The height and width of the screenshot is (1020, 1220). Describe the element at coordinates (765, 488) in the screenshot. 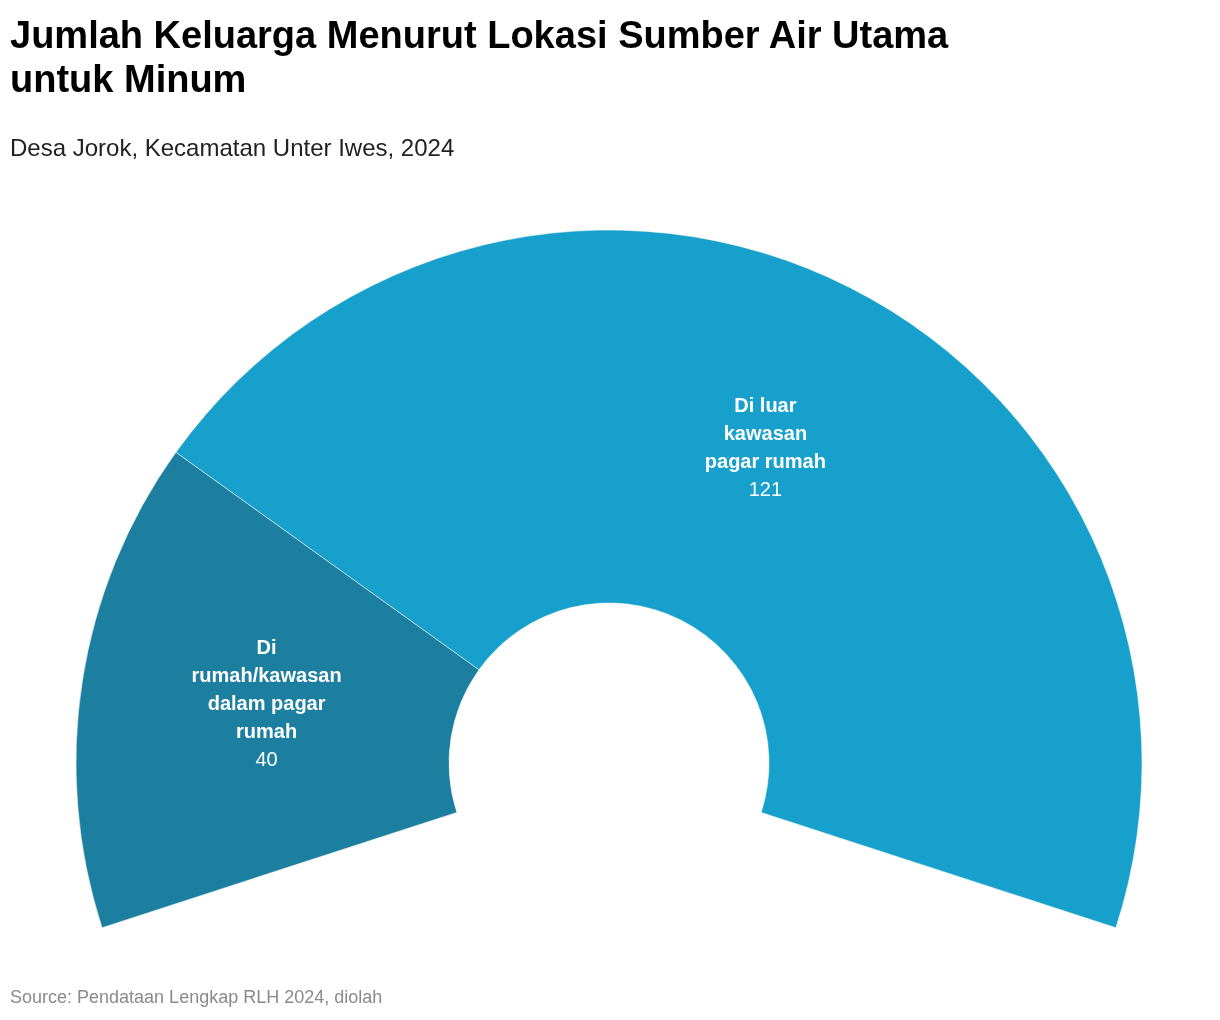

I see `data-label: 121` at that location.